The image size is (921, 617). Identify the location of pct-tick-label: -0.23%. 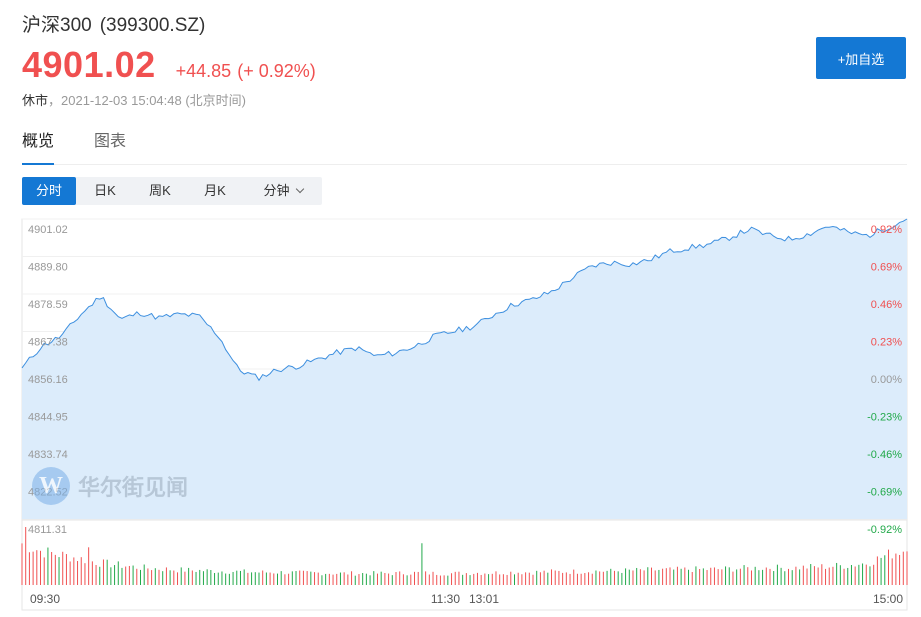
(884, 418).